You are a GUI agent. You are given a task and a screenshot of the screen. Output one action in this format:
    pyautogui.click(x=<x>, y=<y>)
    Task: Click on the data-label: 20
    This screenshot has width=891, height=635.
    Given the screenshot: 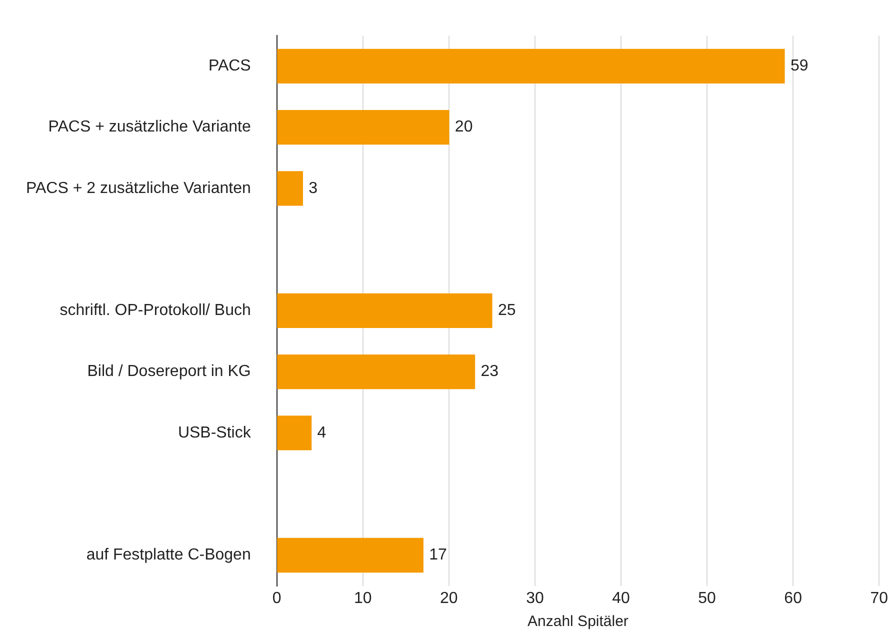 What is the action you would take?
    pyautogui.click(x=463, y=127)
    